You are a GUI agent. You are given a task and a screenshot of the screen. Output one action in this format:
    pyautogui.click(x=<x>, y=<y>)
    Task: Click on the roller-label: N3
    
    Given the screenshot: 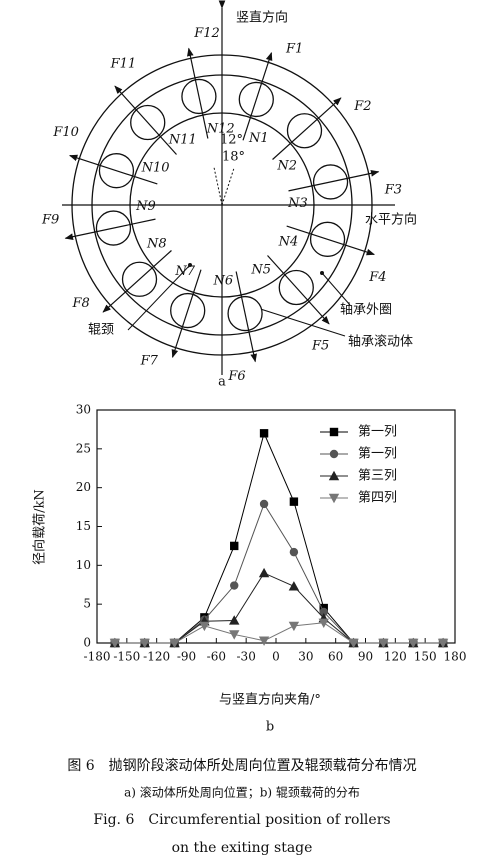 What is the action you would take?
    pyautogui.click(x=297, y=203)
    